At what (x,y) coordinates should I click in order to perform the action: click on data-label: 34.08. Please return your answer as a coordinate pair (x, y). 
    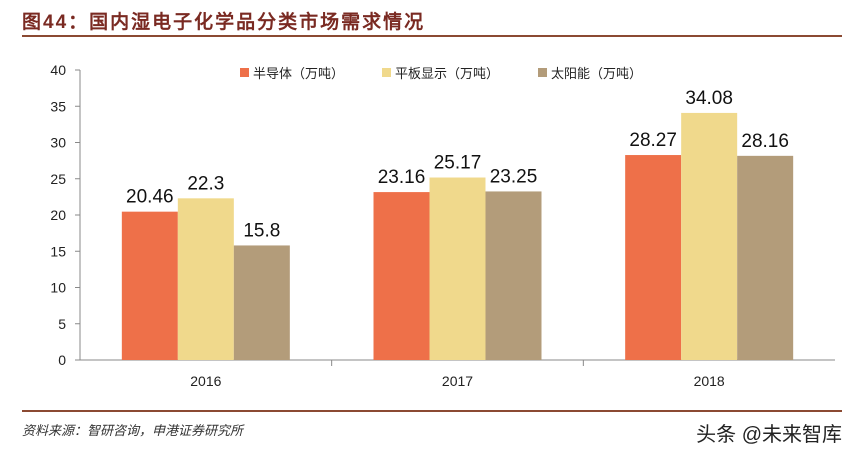
    Looking at the image, I should click on (709, 98).